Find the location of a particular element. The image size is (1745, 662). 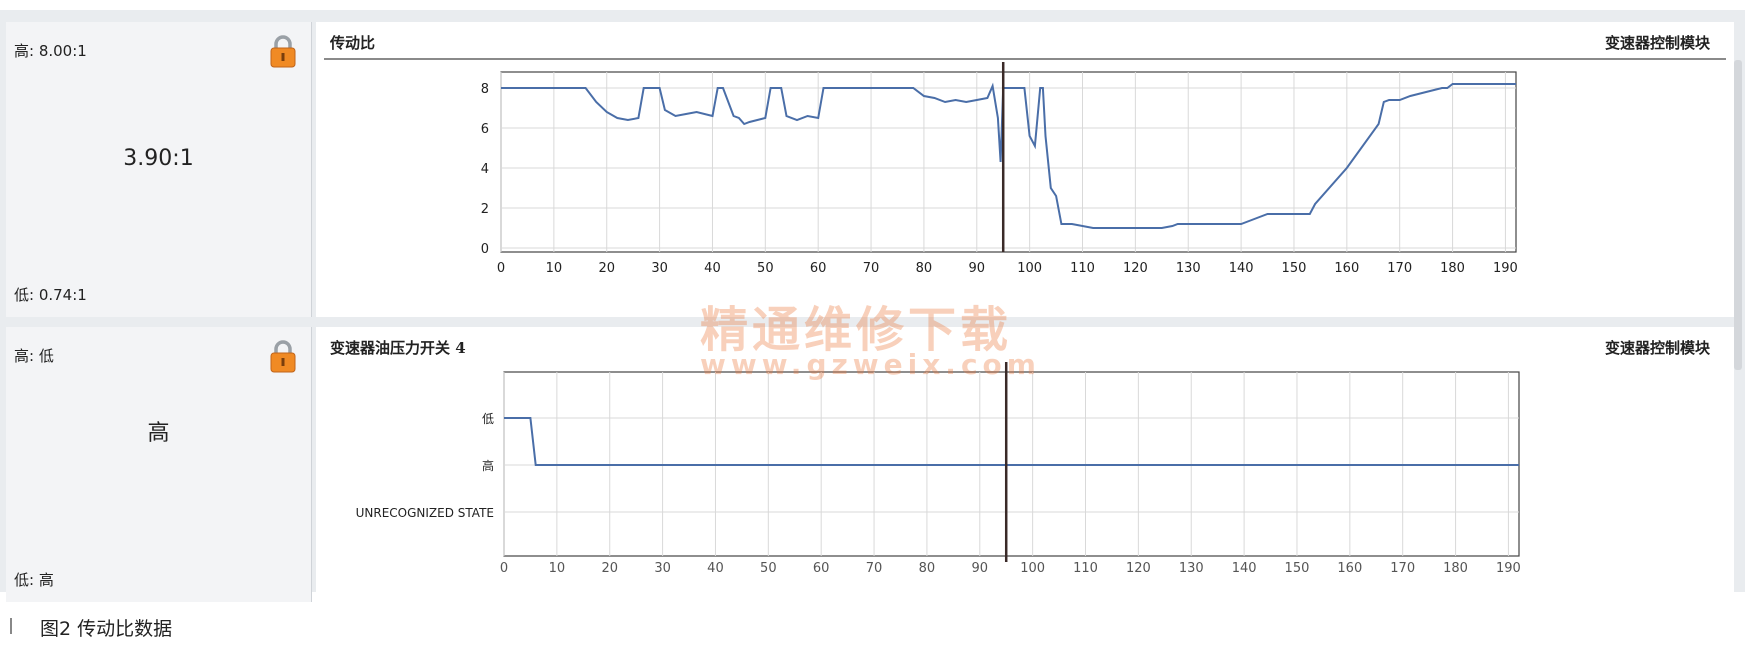

high-limit-label: 高: 低 is located at coordinates (34, 356).